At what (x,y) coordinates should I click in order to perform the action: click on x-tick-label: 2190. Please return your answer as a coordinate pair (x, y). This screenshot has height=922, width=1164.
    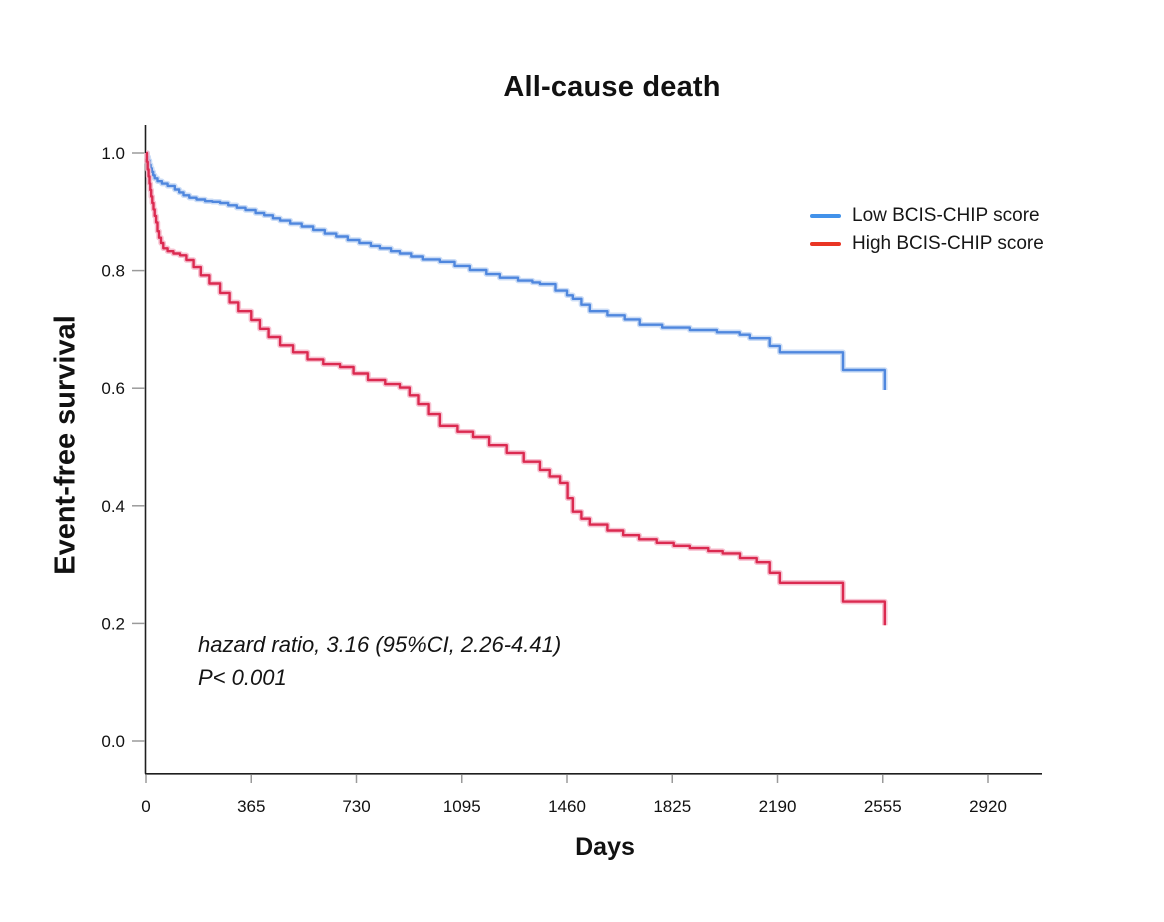
    Looking at the image, I should click on (778, 806).